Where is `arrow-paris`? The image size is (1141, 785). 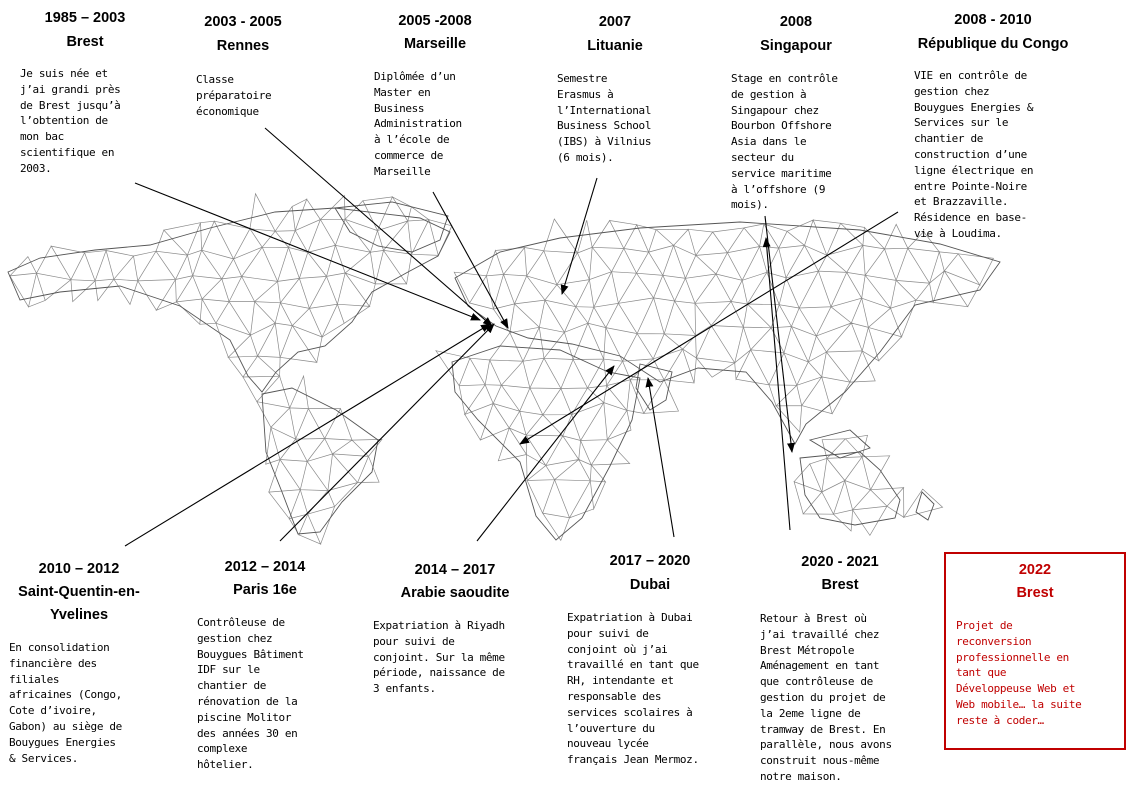 arrow-paris is located at coordinates (387, 432).